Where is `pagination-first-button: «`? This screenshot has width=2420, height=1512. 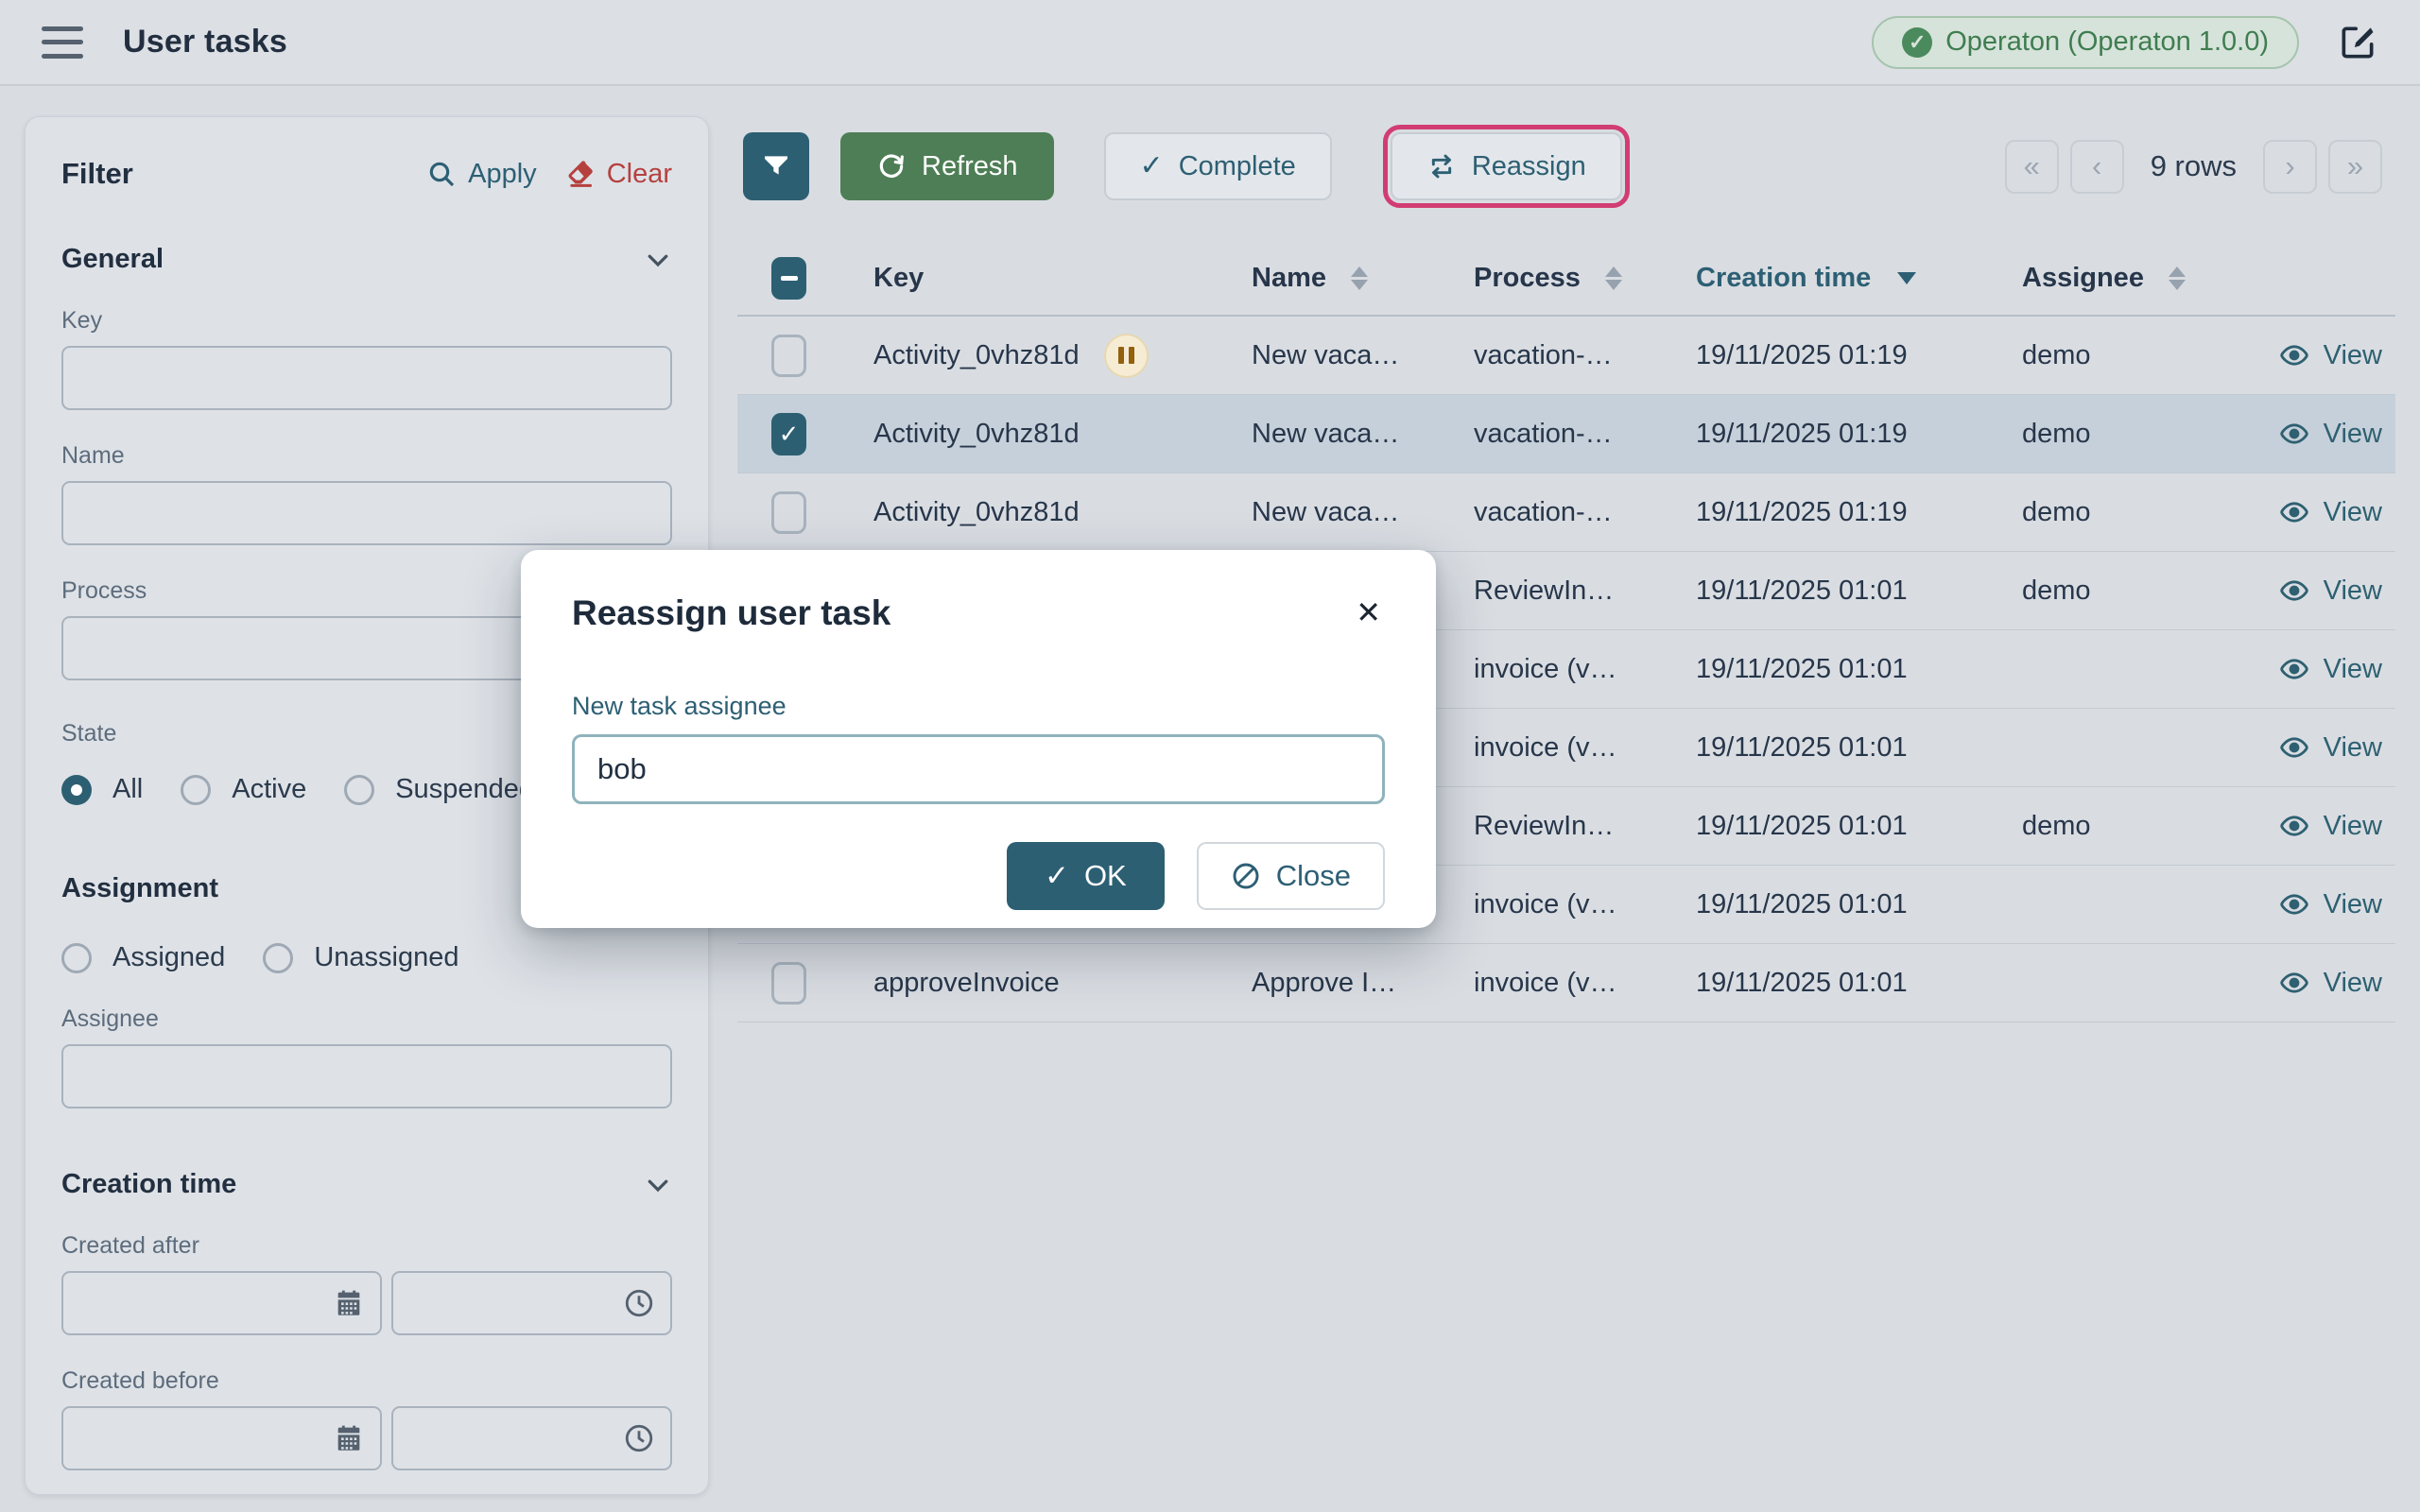
pagination-first-button: « is located at coordinates (2031, 166).